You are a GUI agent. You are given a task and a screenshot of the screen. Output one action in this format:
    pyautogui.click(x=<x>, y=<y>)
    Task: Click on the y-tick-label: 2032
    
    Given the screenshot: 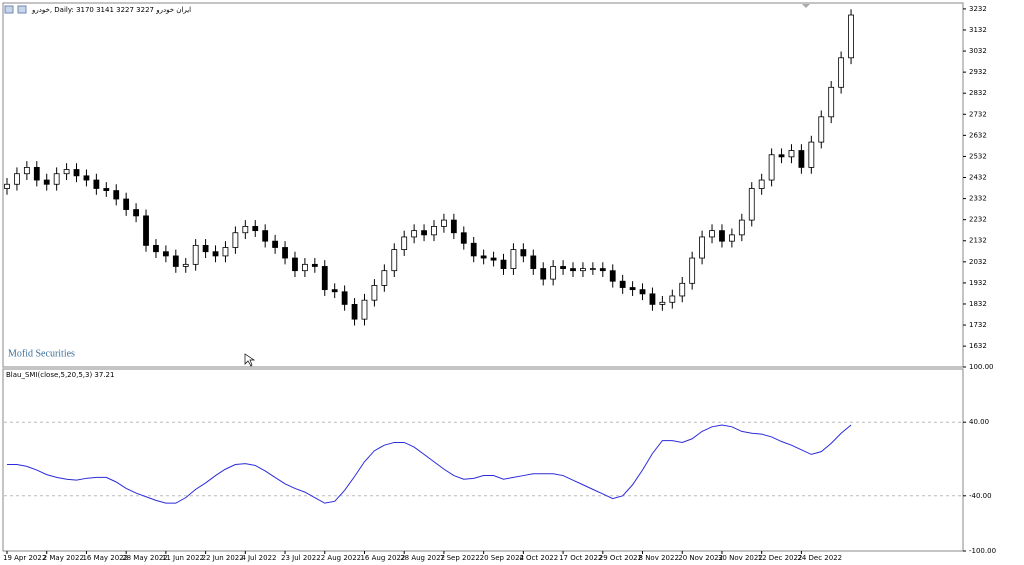 What is the action you would take?
    pyautogui.click(x=978, y=262)
    